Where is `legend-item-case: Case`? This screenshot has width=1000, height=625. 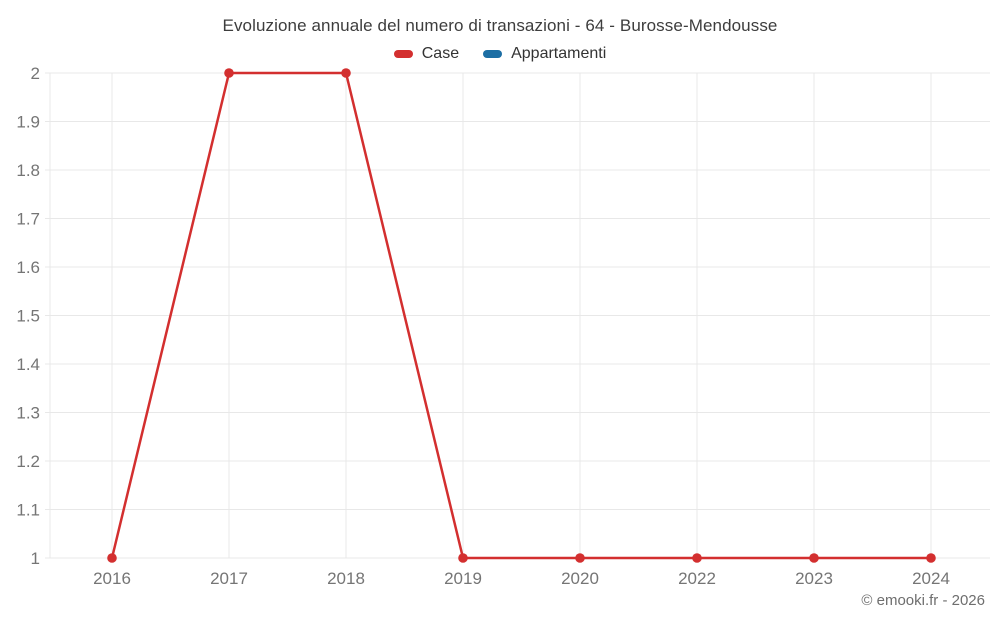 legend-item-case: Case is located at coordinates (426, 54).